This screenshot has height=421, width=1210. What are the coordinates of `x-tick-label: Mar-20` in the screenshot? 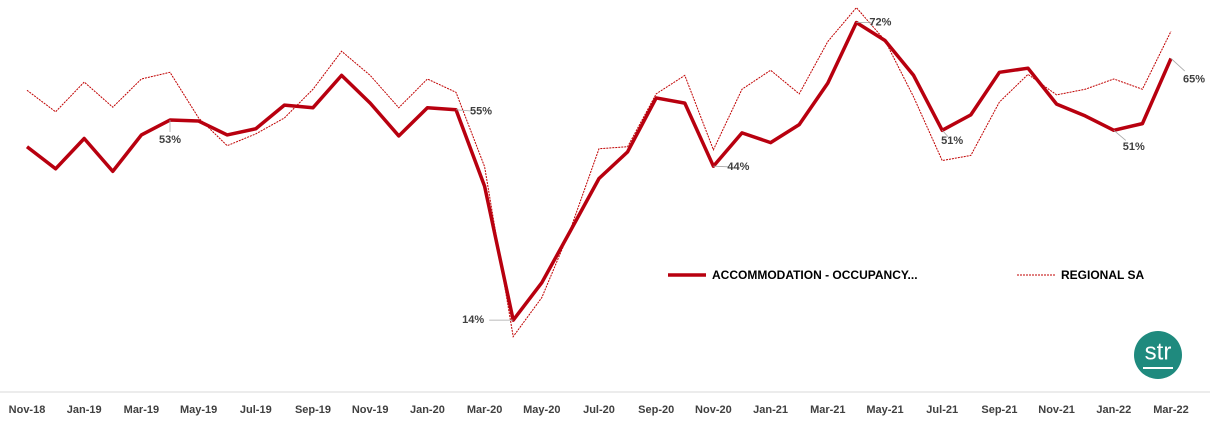 It's located at (484, 410).